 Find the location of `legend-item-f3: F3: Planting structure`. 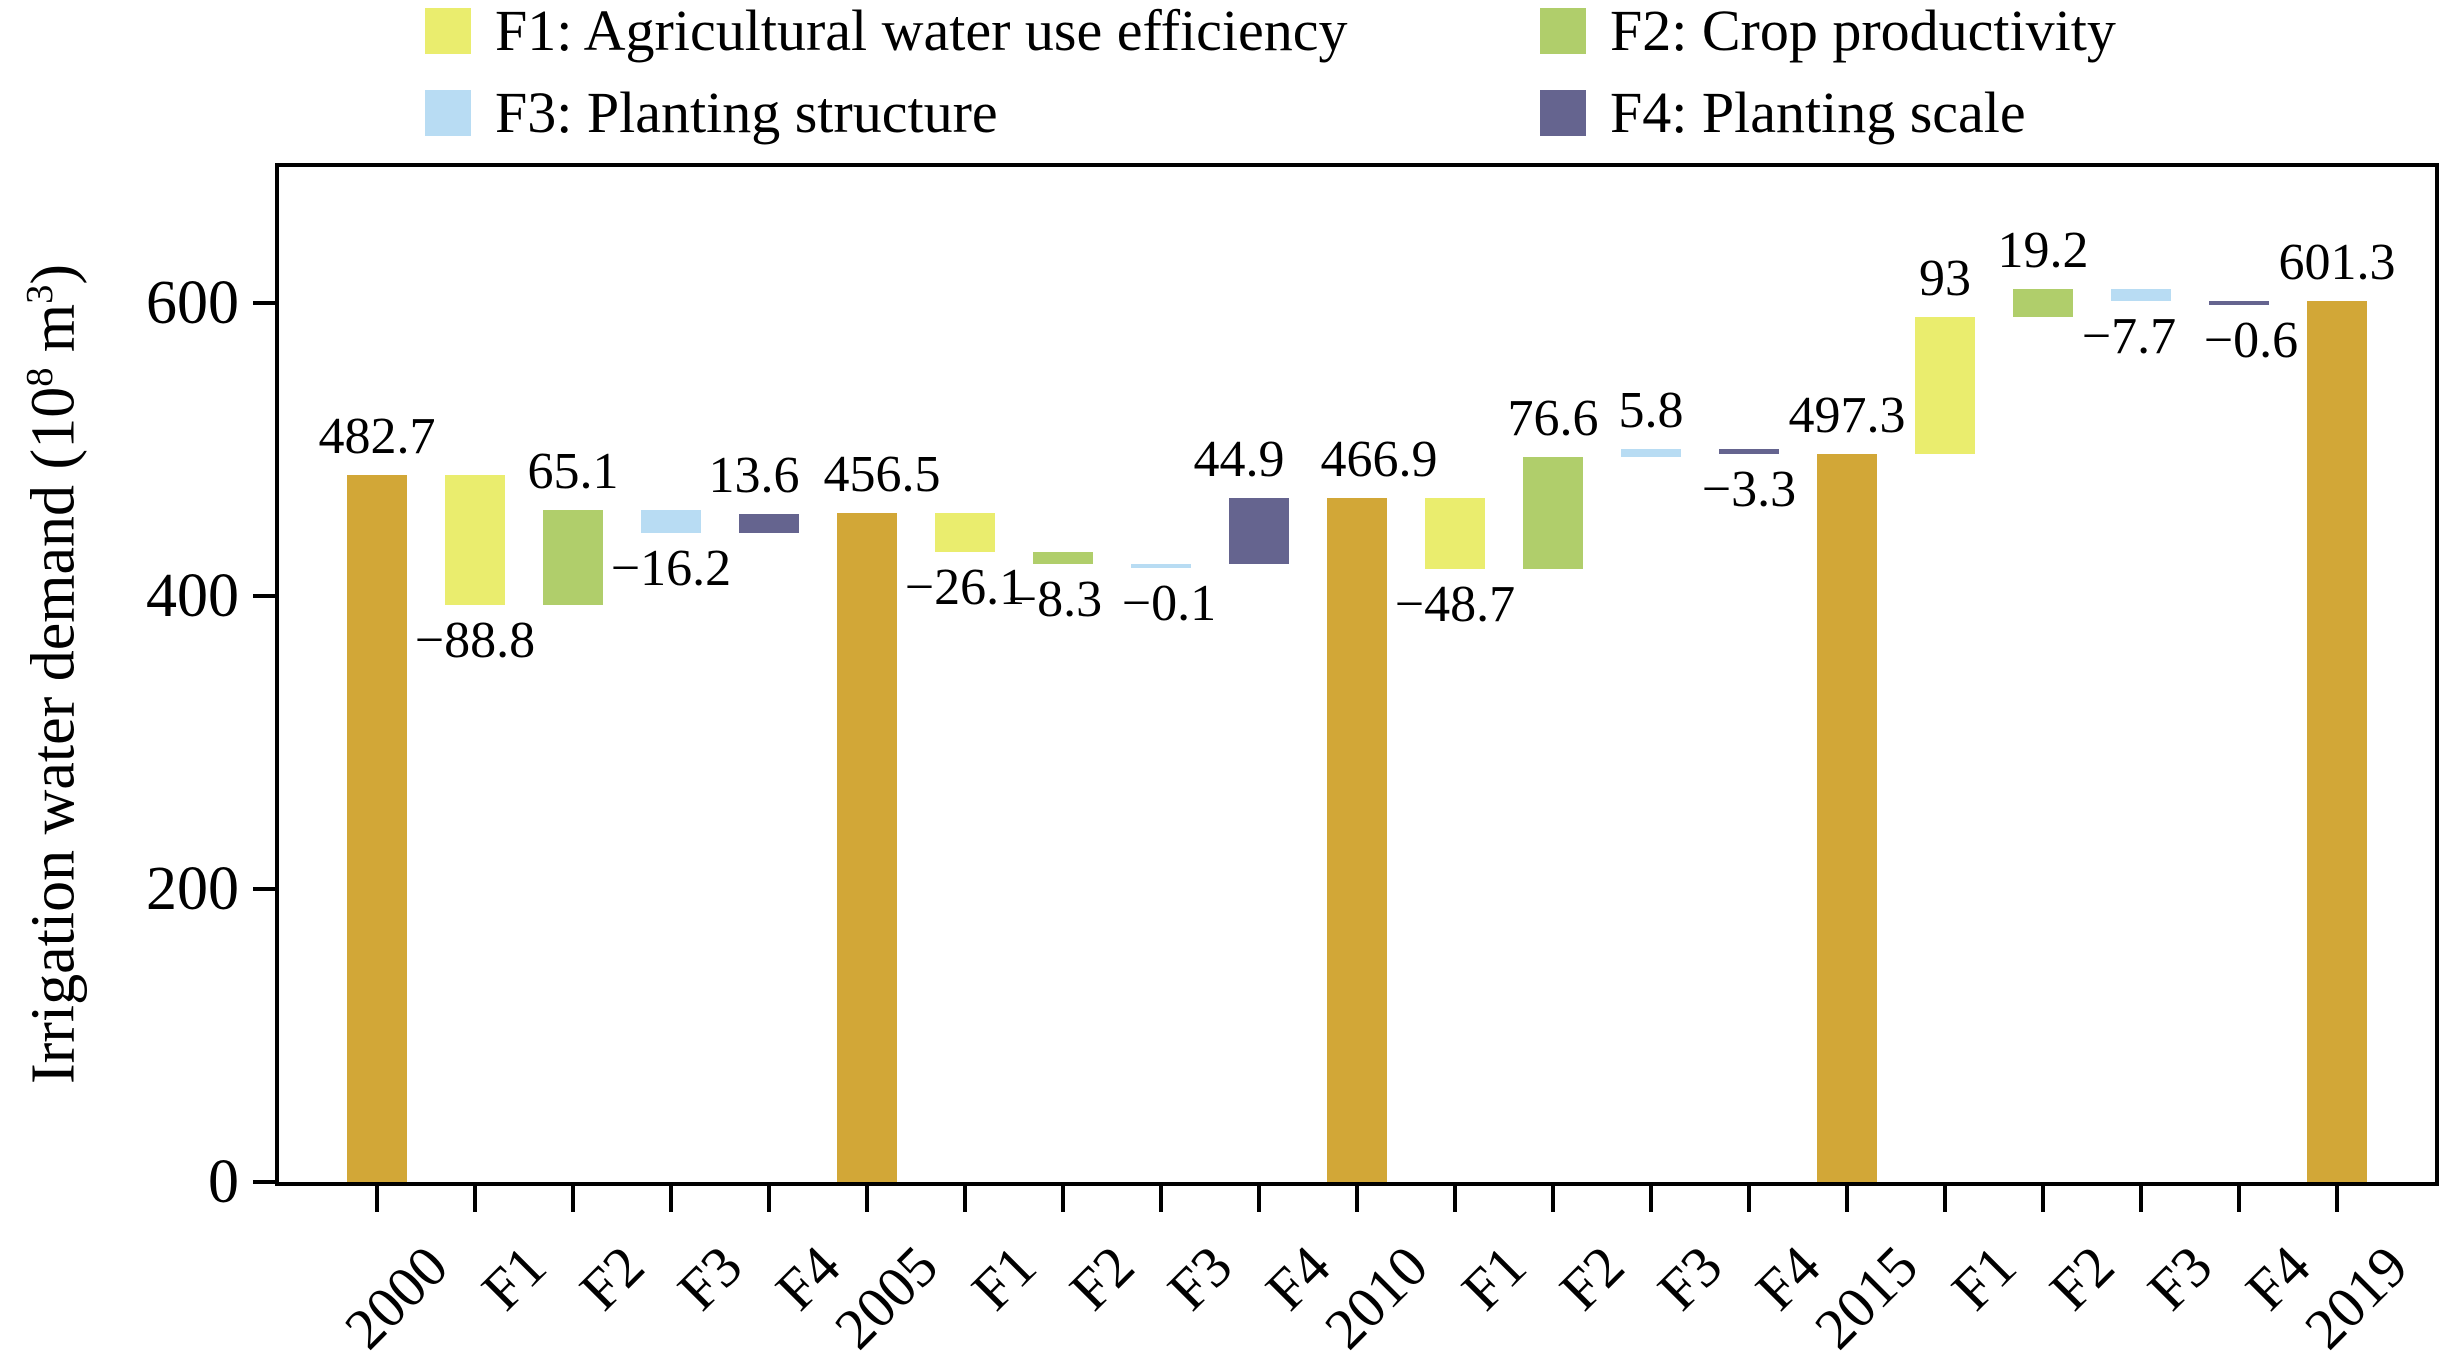

legend-item-f3: F3: Planting structure is located at coordinates (711, 113).